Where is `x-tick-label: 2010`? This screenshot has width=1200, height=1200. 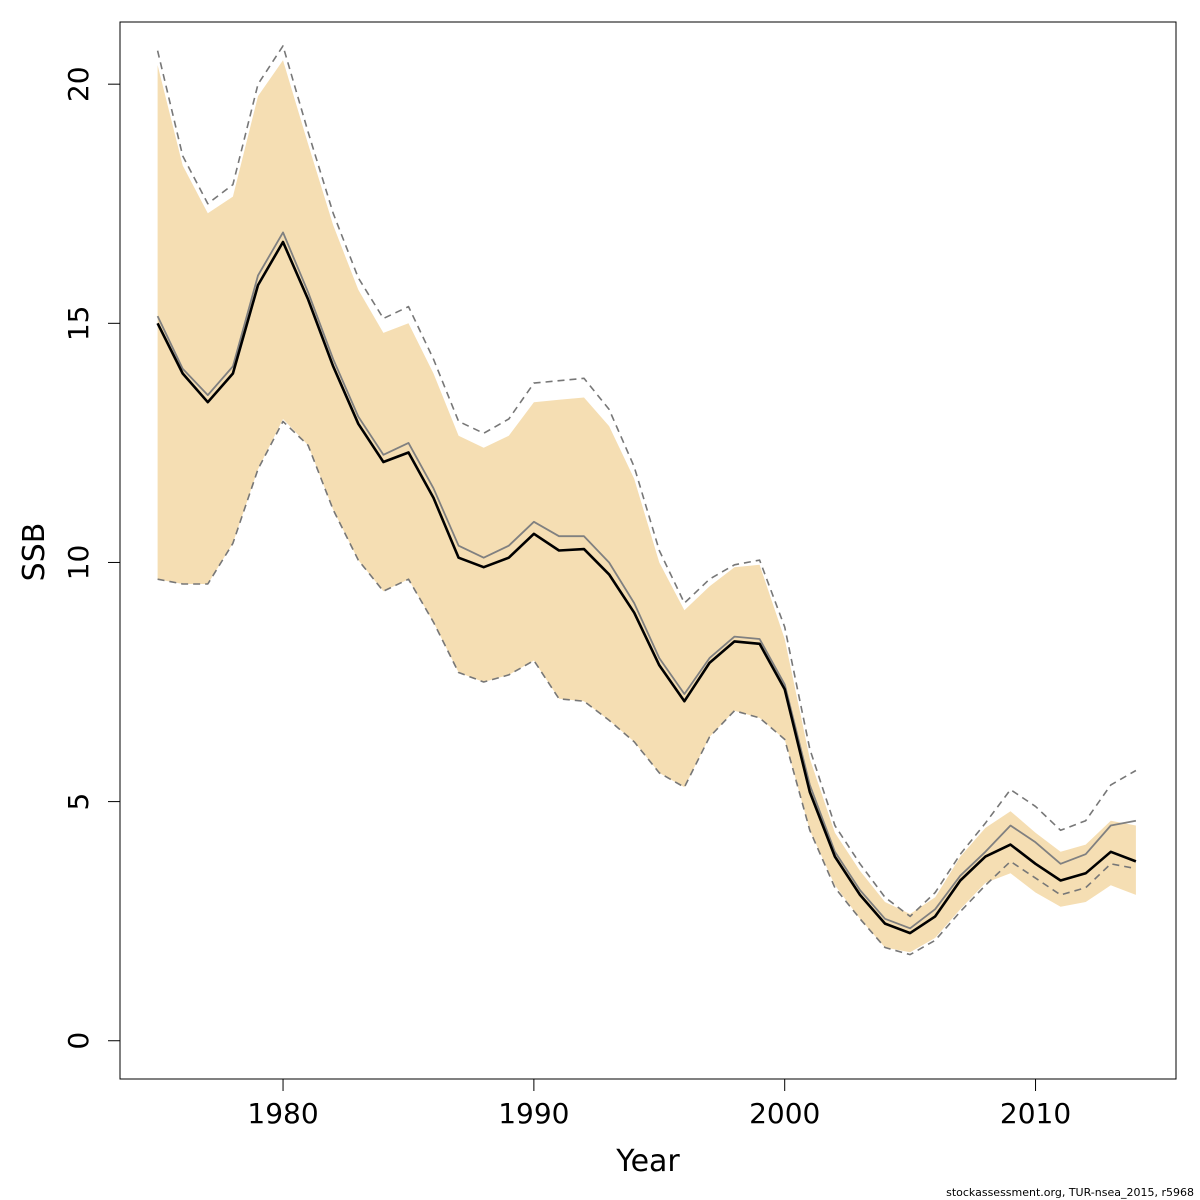
x-tick-label: 2010 is located at coordinates (1035, 1113).